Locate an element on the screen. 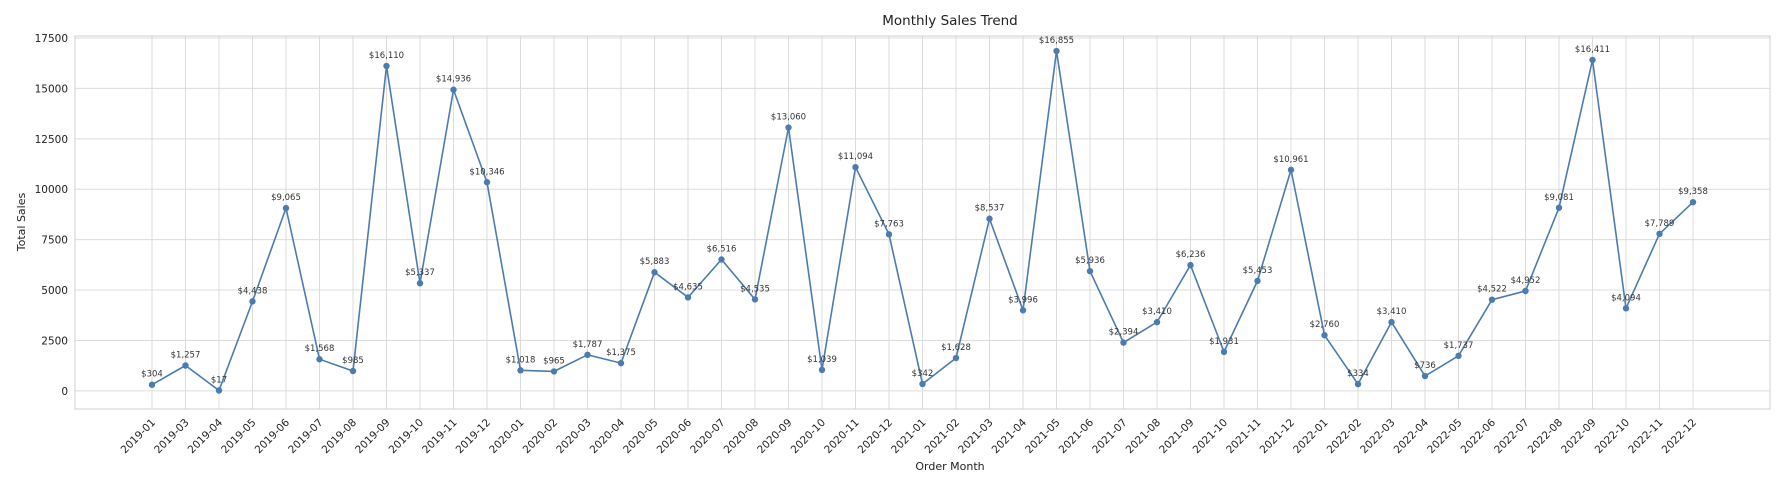 This screenshot has height=478, width=1784. x-tick-label: 2021-09 is located at coordinates (1177, 437).